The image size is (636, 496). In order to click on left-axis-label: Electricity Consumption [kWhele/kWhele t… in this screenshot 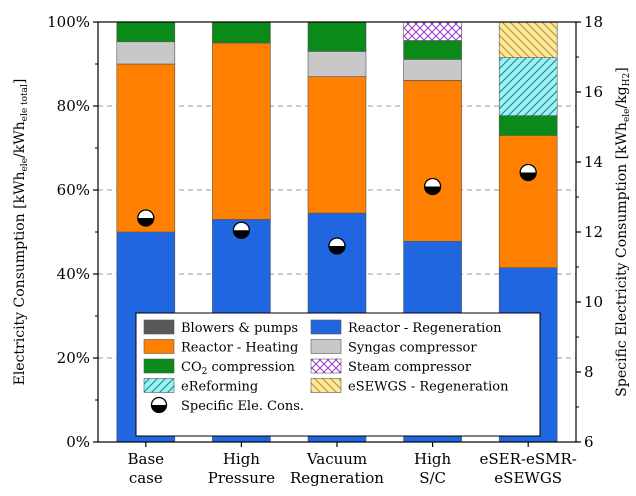, I will do `click(21, 232)`.